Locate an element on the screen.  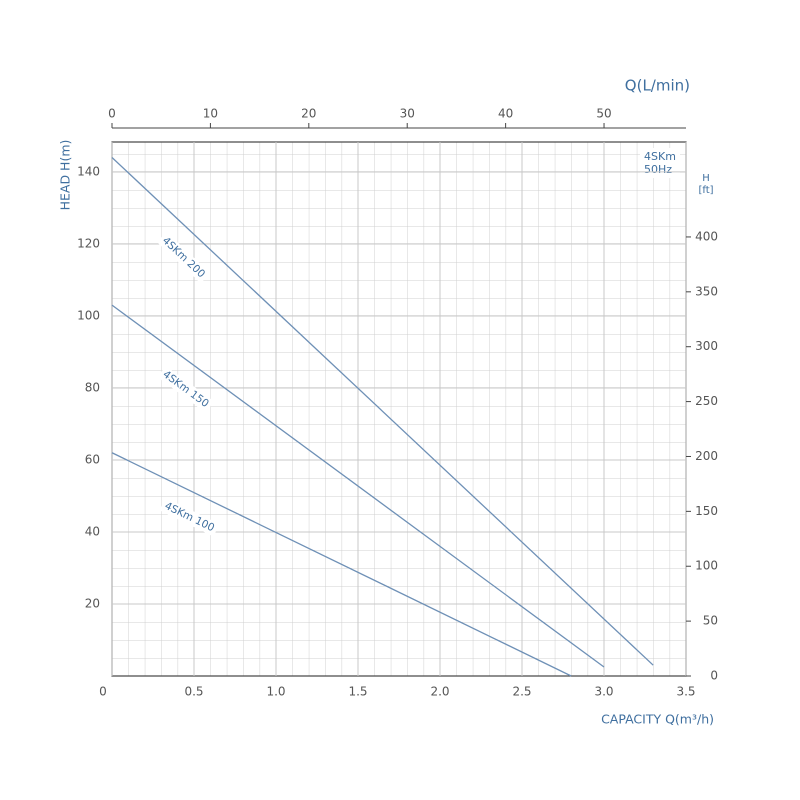
y2-tick-label: 200 is located at coordinates (706, 456).